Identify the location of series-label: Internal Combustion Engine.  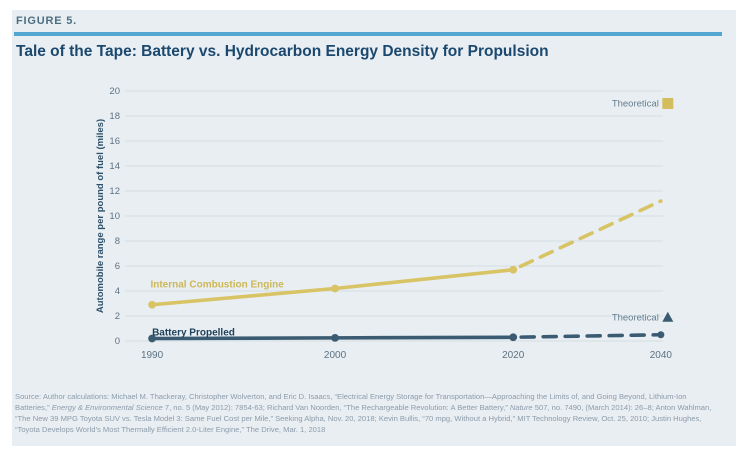
(217, 284).